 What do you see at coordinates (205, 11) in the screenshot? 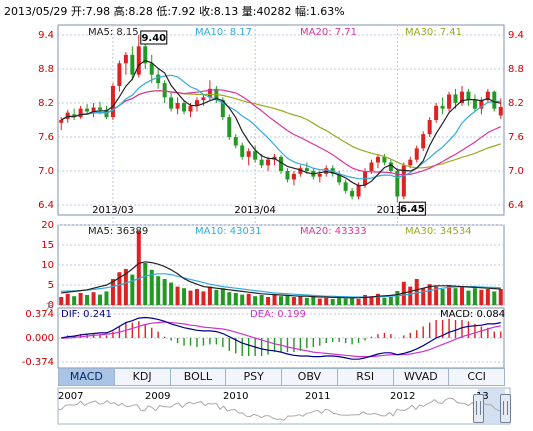
I see `close-label: 收` at bounding box center [205, 11].